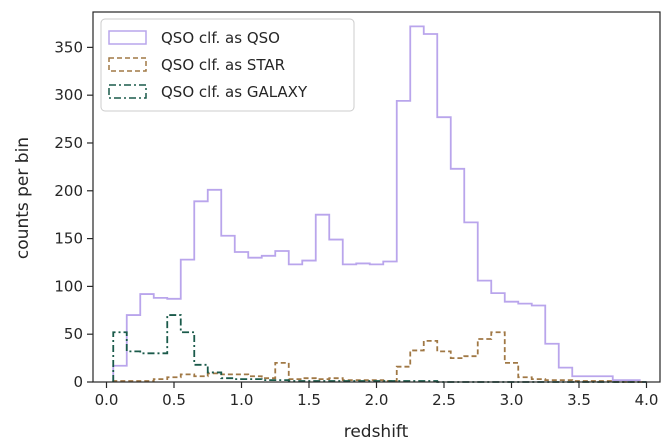 Image resolution: width=662 pixels, height=443 pixels. I want to click on series-galaxy-histogram, so click(379, 348).